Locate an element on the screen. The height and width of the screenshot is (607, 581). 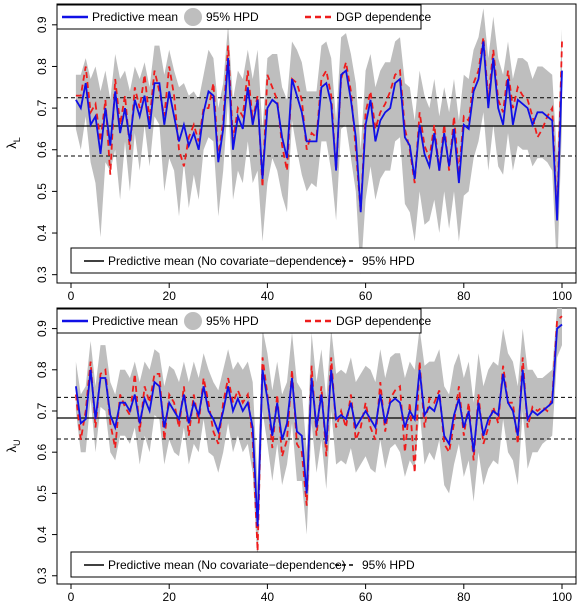
y-axis-label: λL is located at coordinates (13, 143).